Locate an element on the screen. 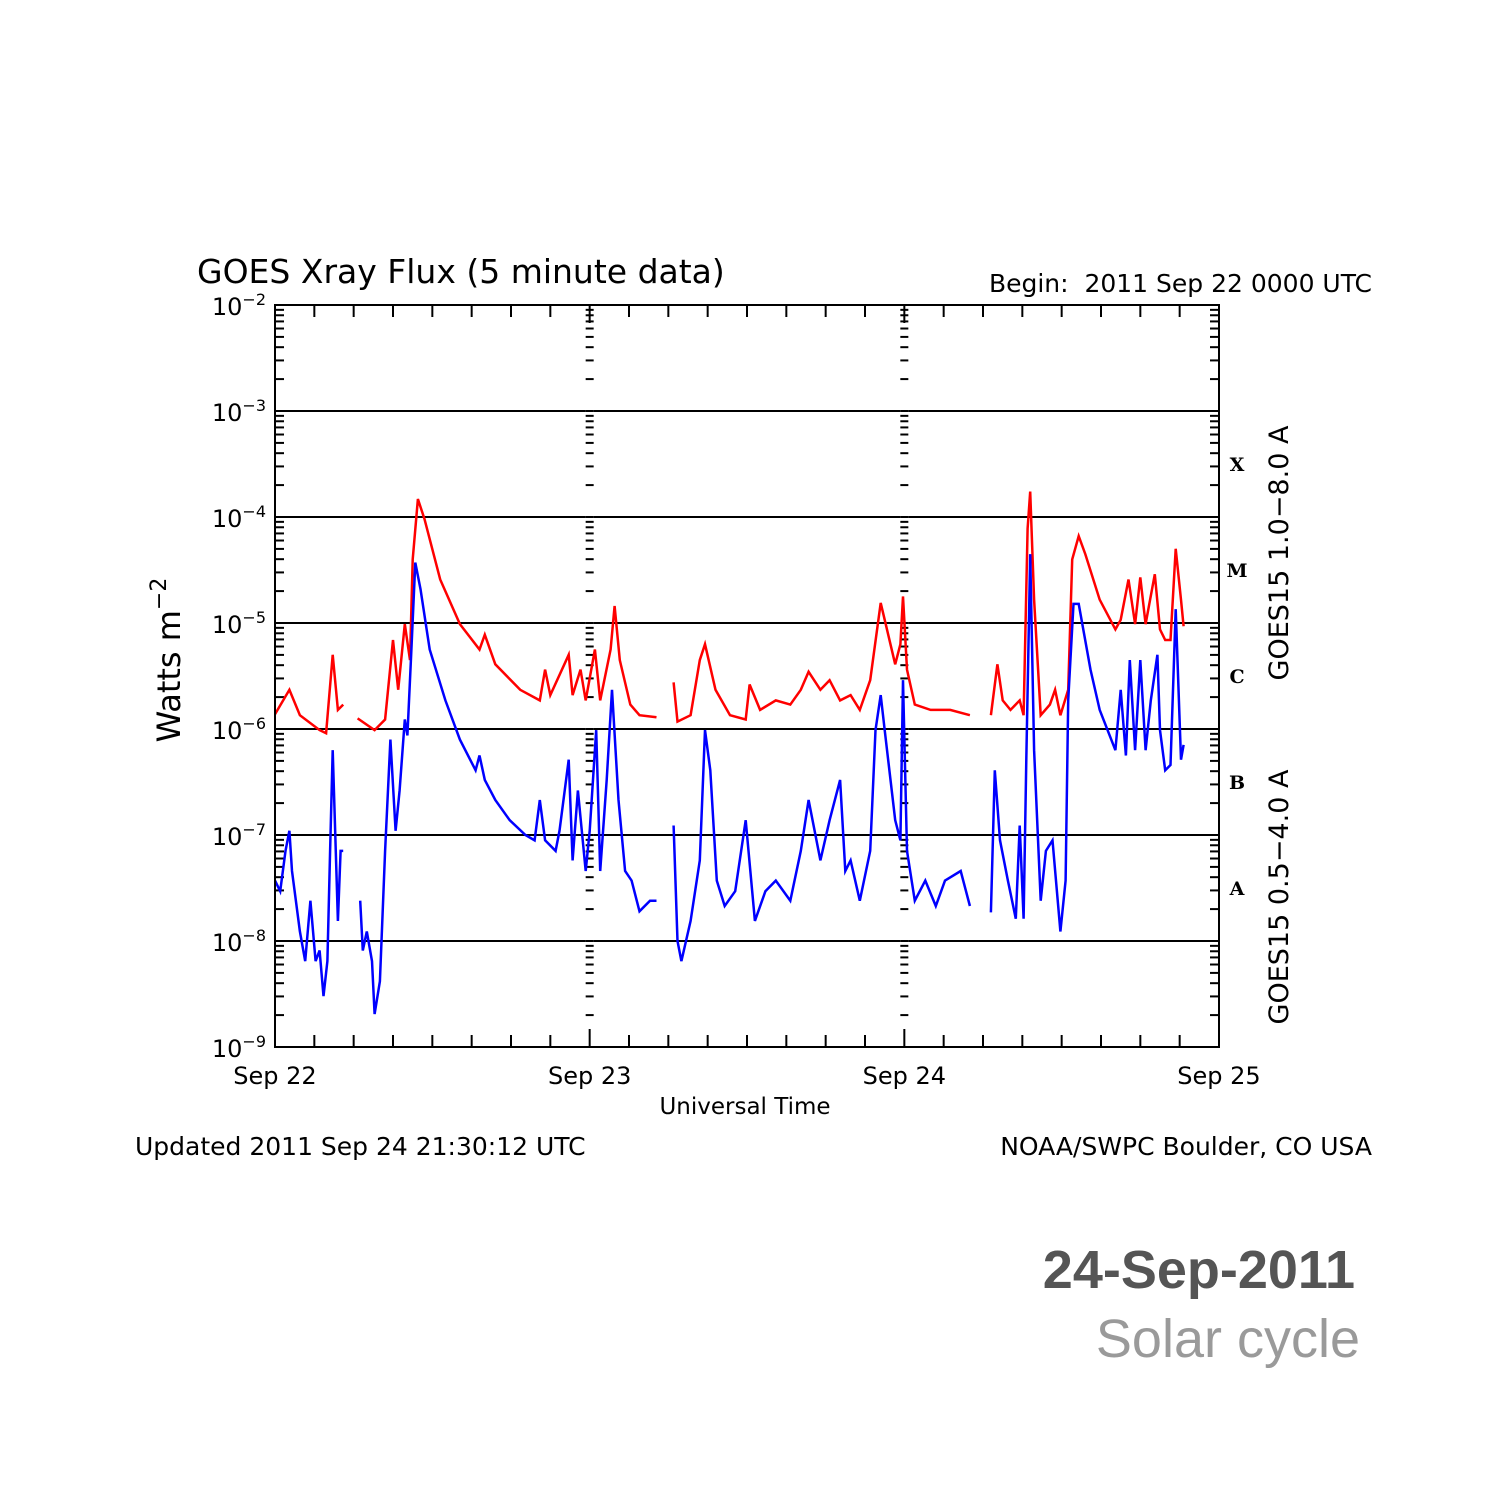  y-tick-label: 10⁻⁵ is located at coordinates (239, 623).